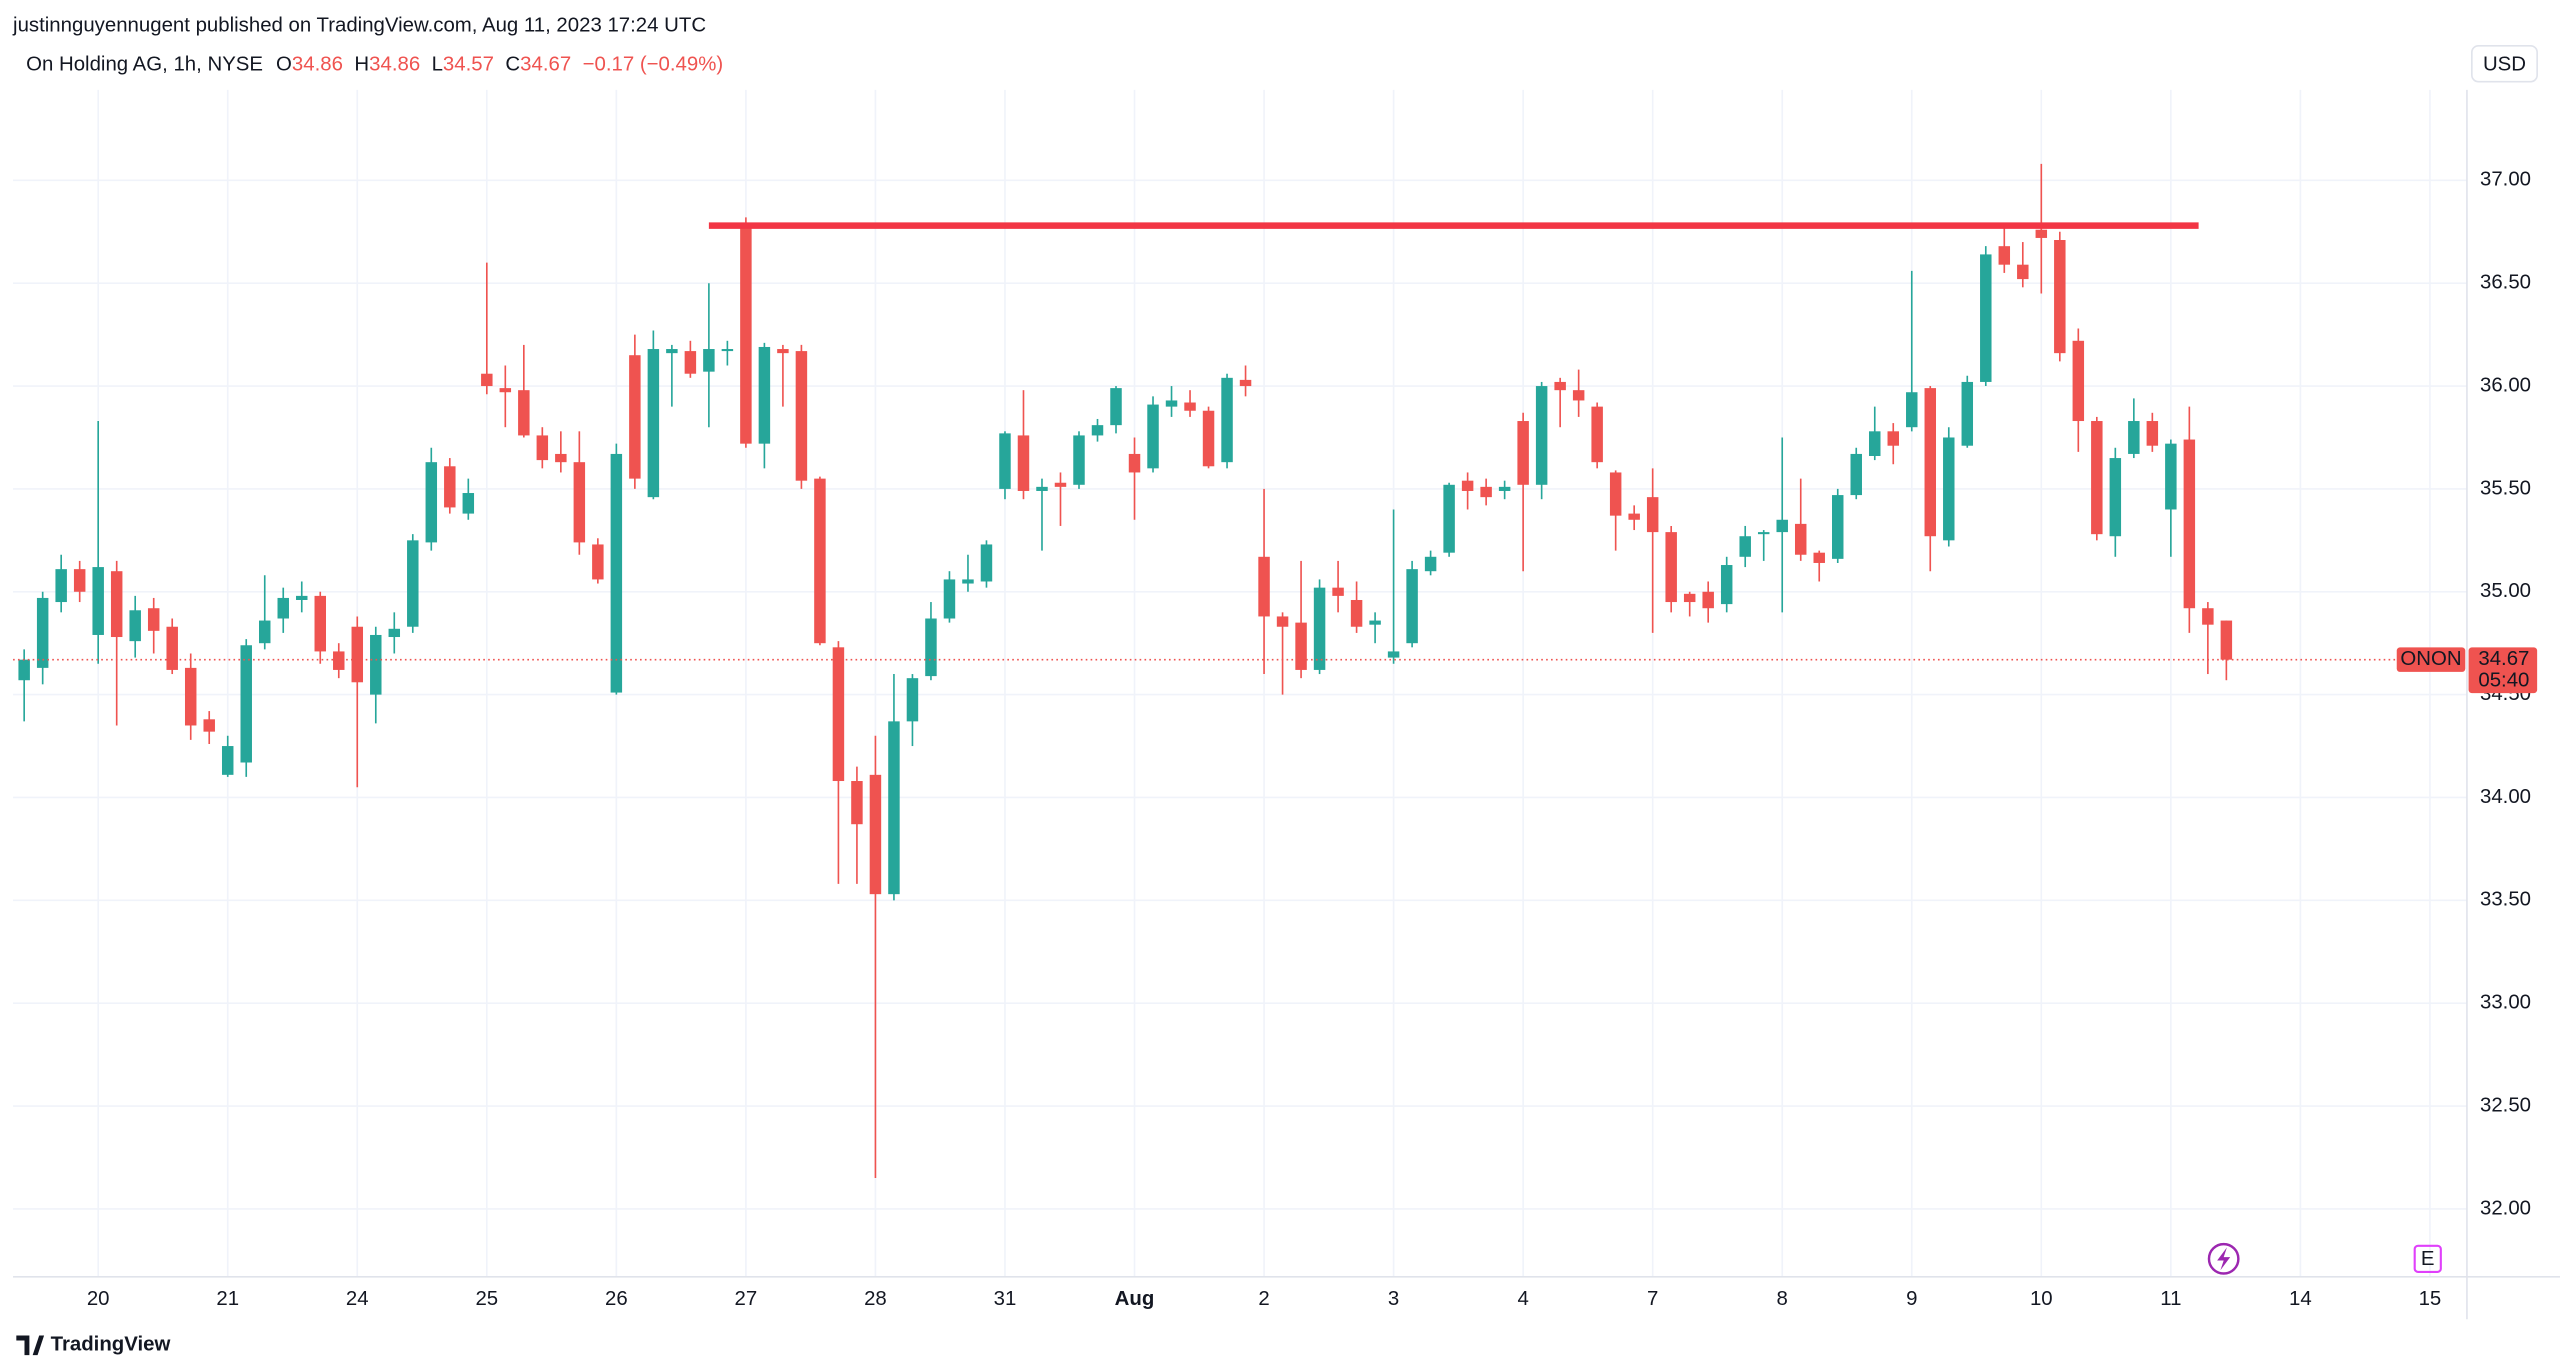 The width and height of the screenshot is (2560, 1372). I want to click on x-tick-label: Aug, so click(1135, 1299).